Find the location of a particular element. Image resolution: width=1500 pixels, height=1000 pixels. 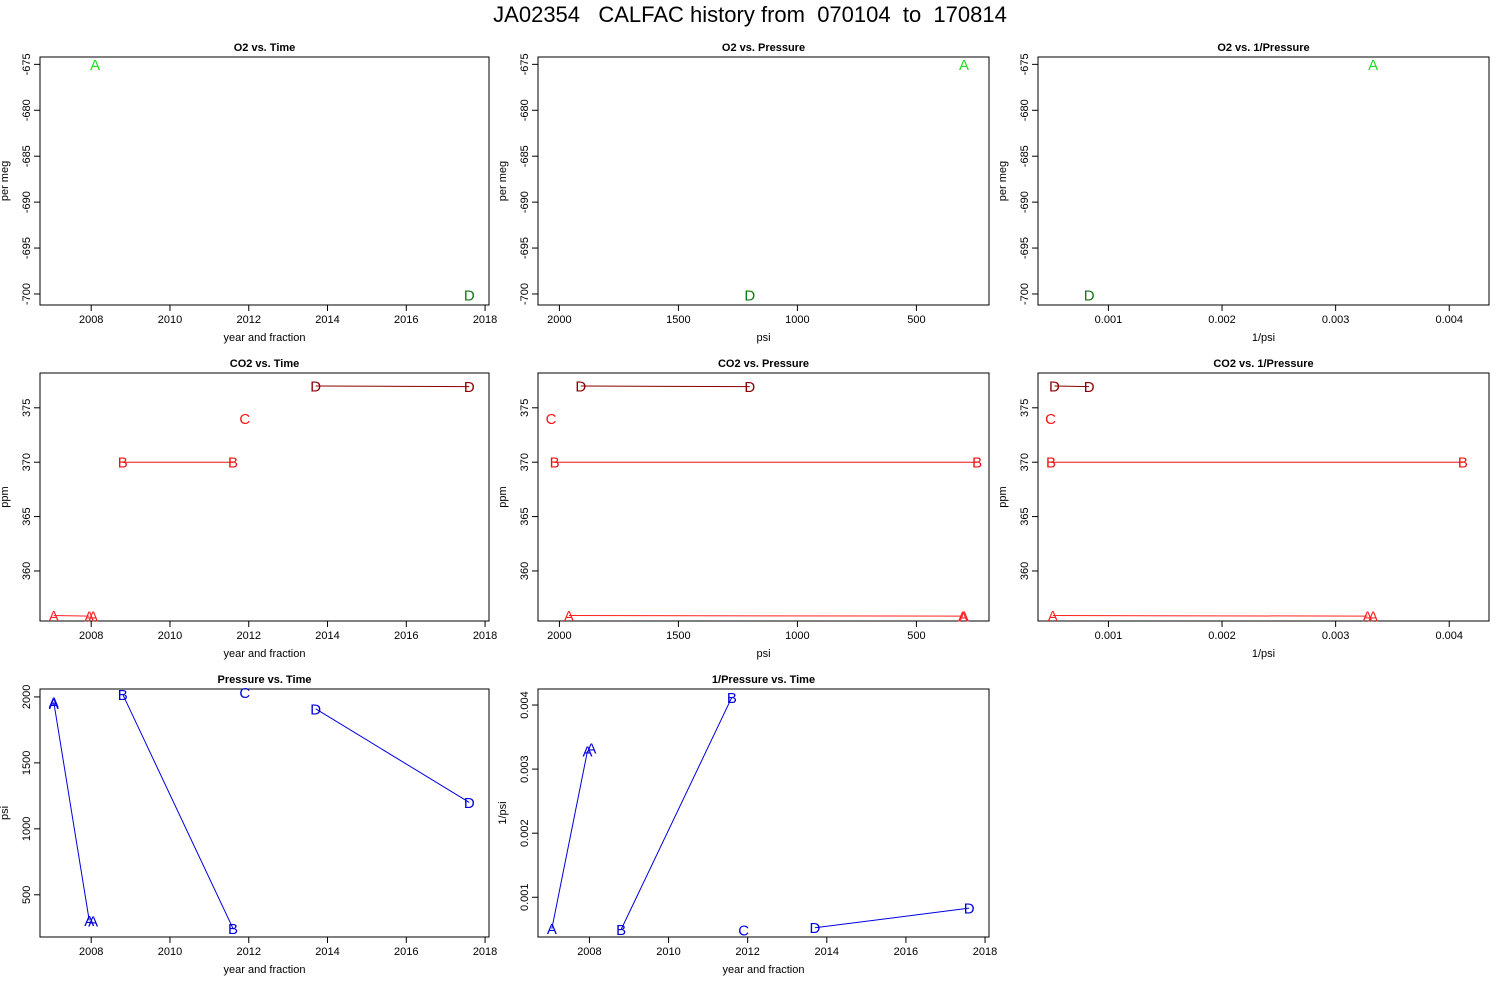

y-tick-label: 0.003 is located at coordinates (525, 769).